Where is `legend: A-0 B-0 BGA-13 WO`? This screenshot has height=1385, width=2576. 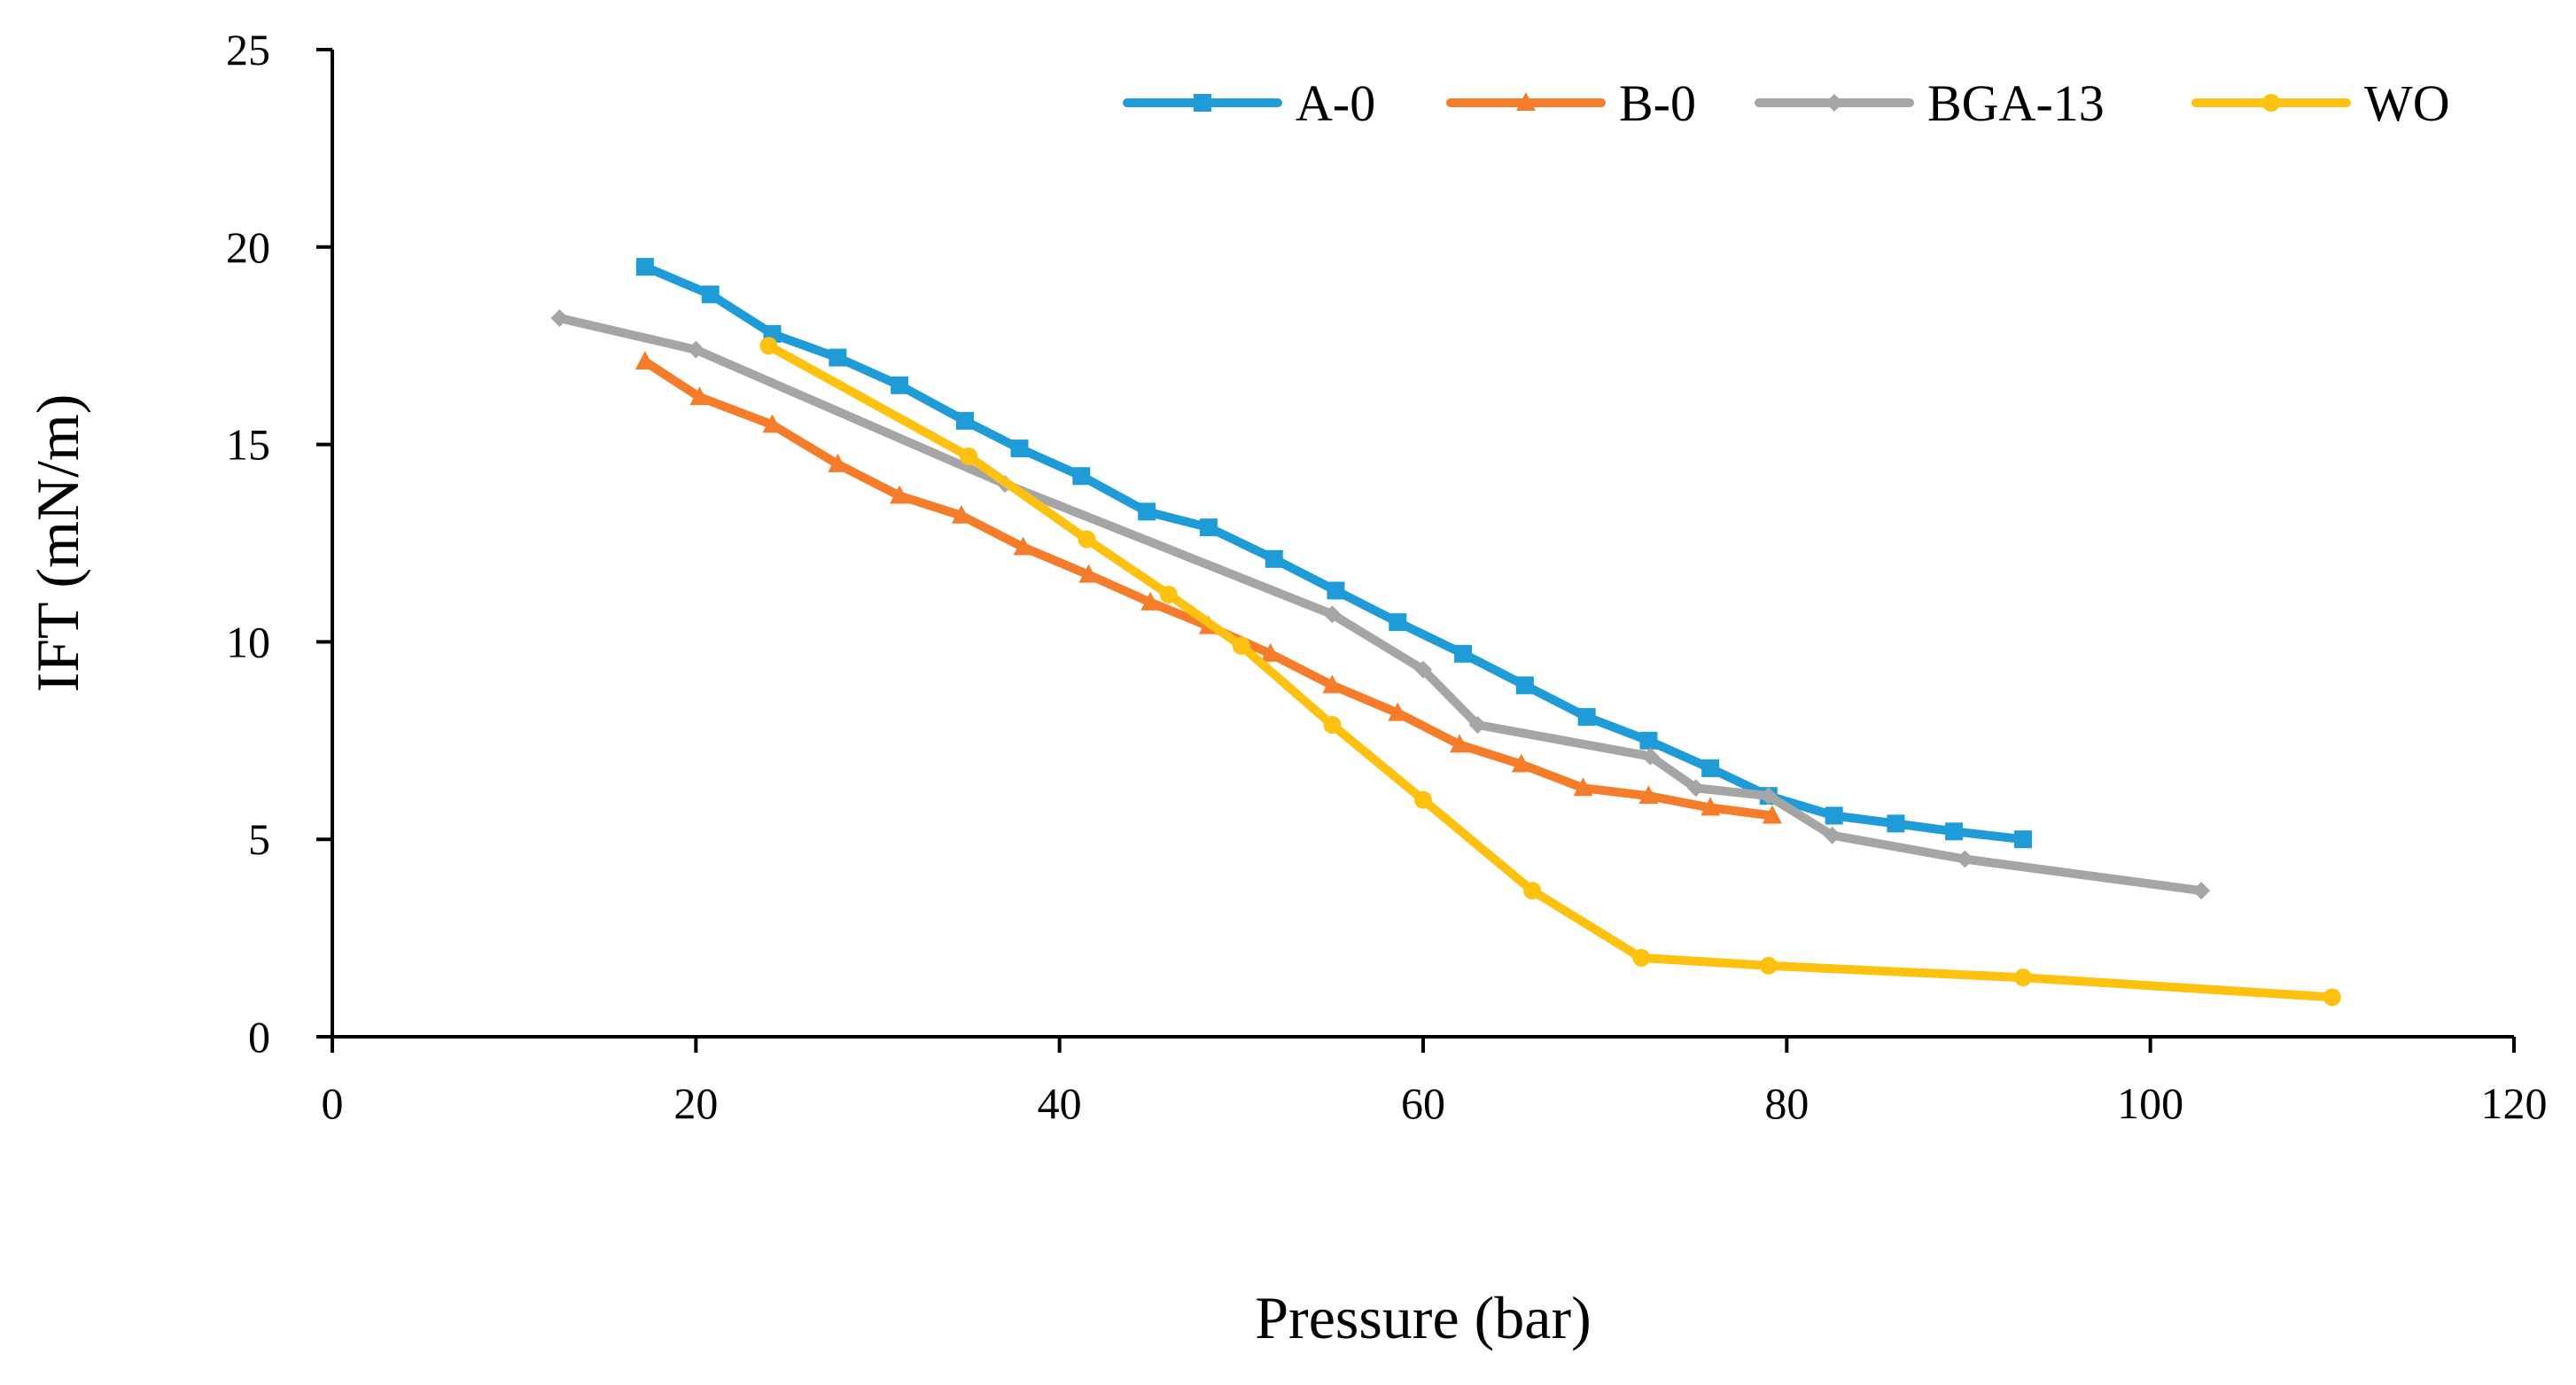
legend: A-0 B-0 BGA-13 WO is located at coordinates (1787, 103).